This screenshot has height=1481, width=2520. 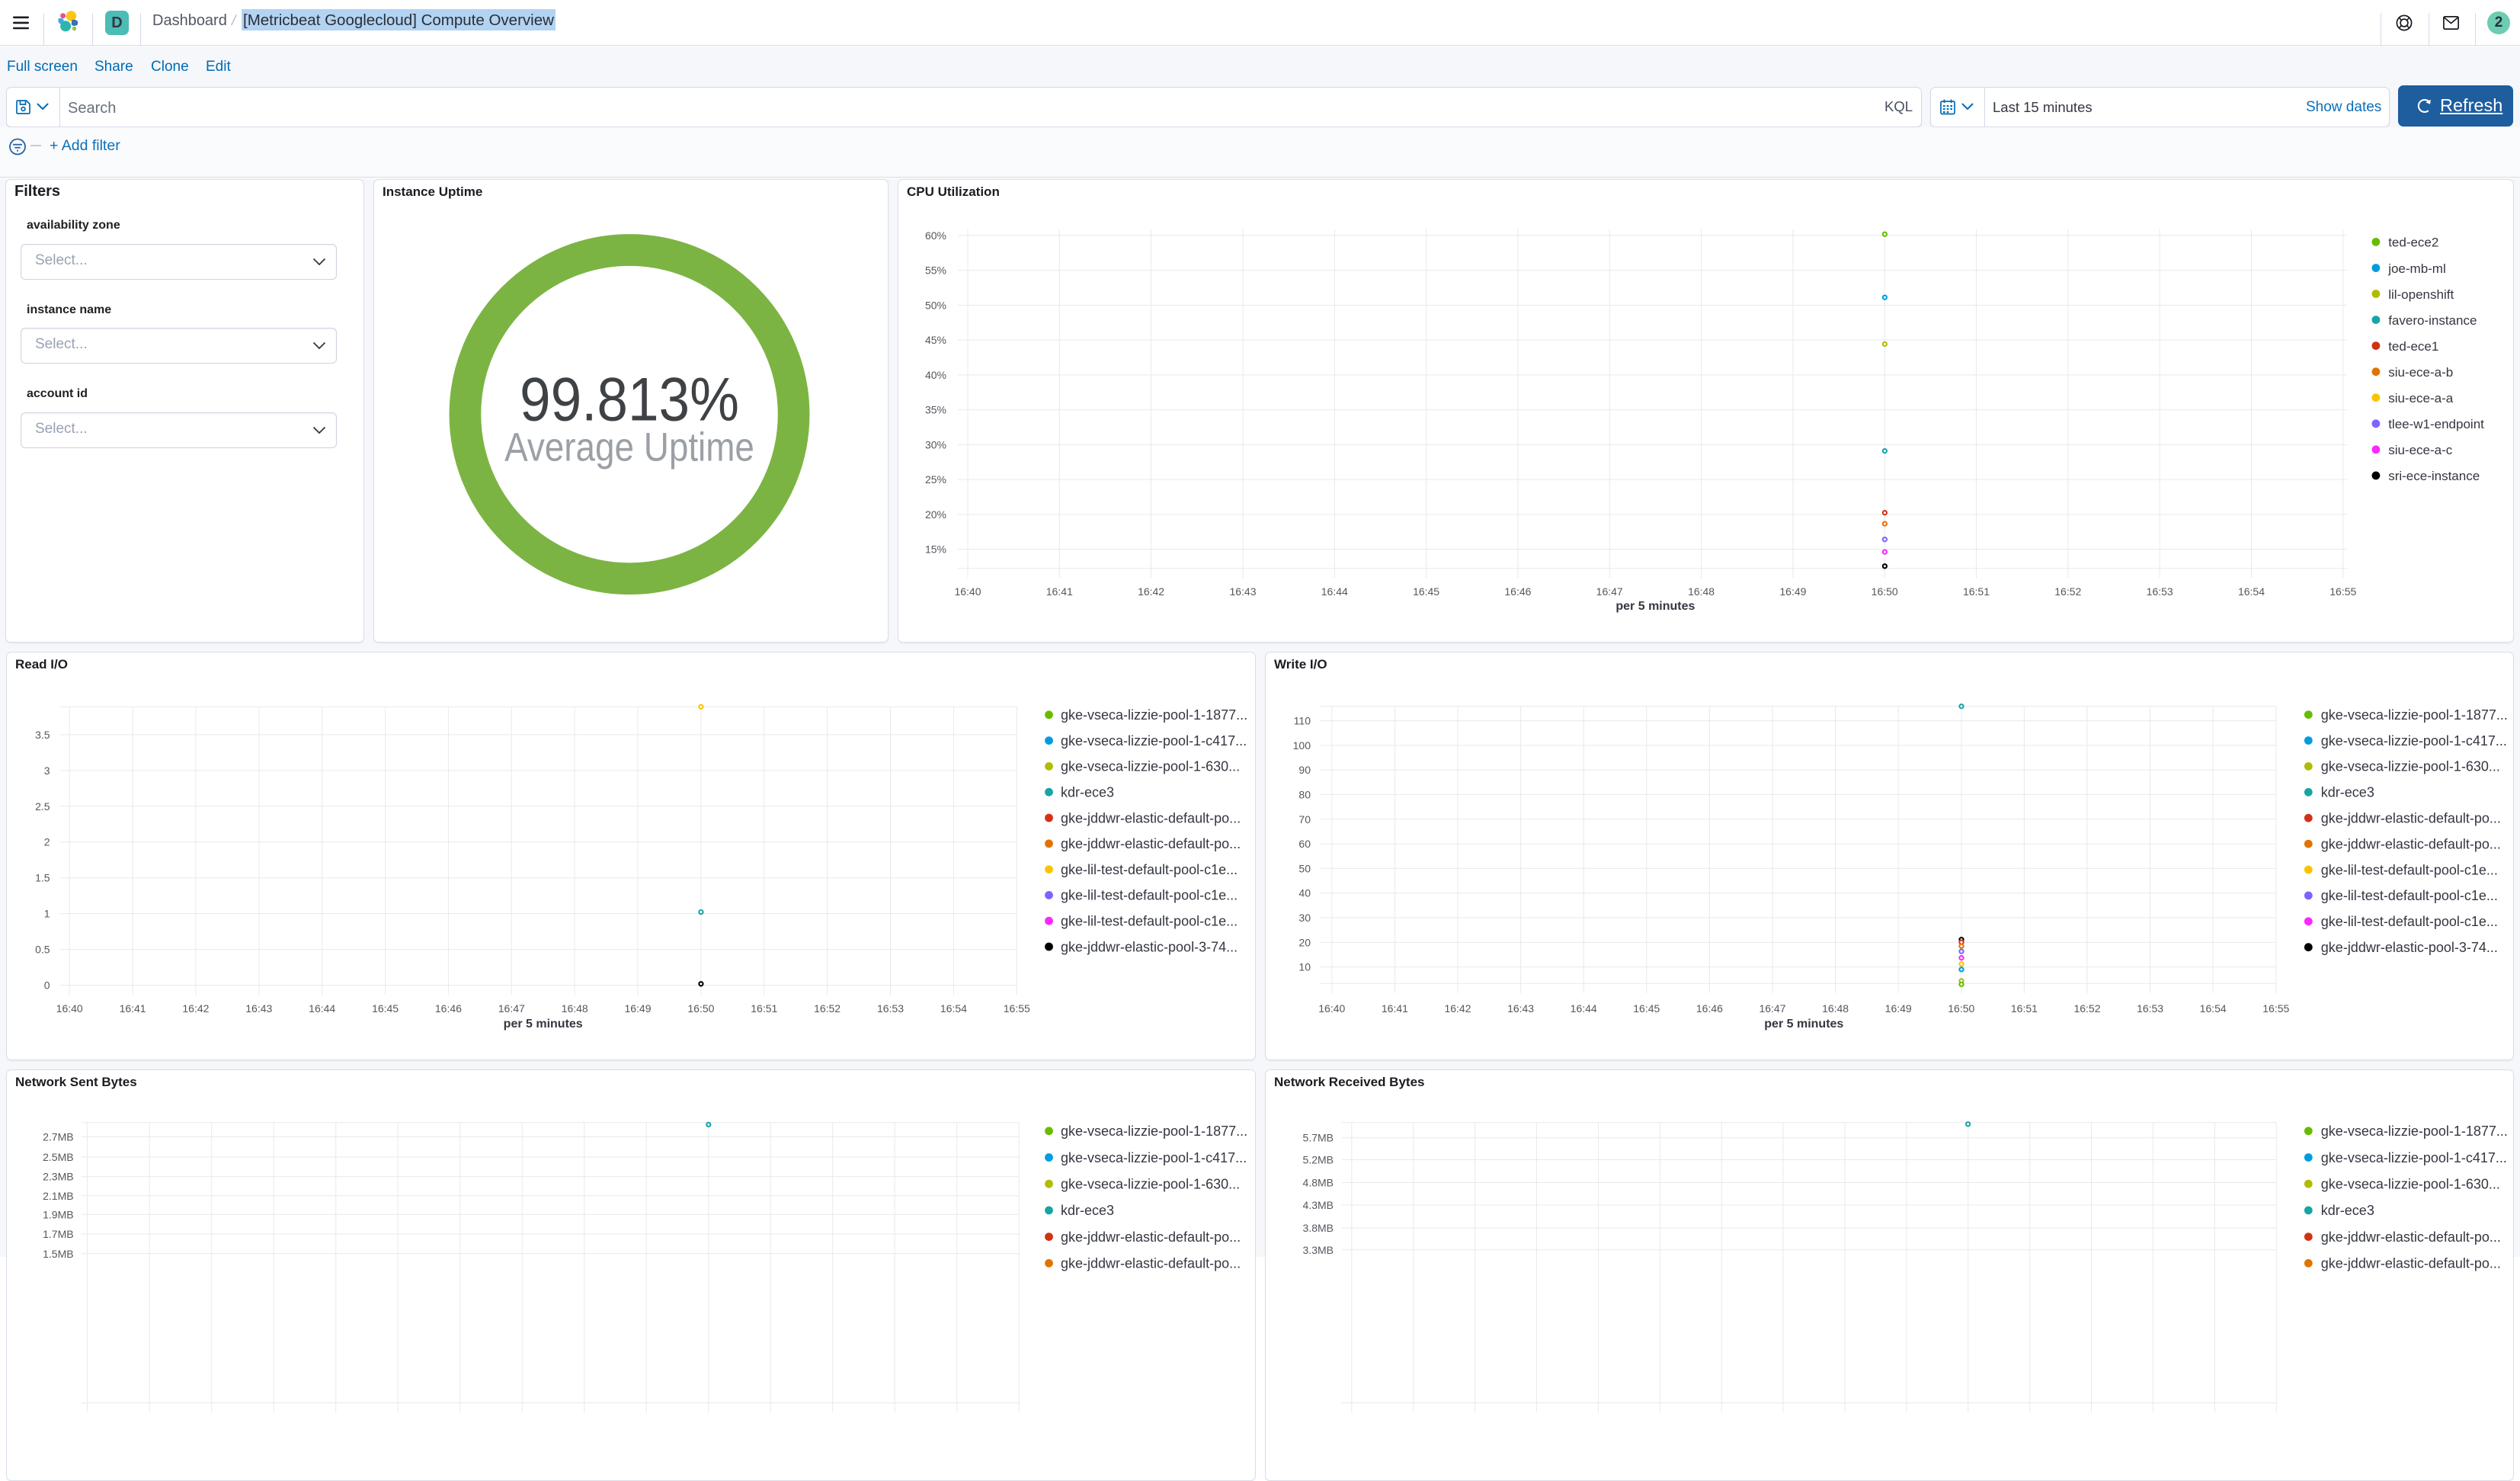 What do you see at coordinates (935, 270) in the screenshot?
I see `svg-text: 55%` at bounding box center [935, 270].